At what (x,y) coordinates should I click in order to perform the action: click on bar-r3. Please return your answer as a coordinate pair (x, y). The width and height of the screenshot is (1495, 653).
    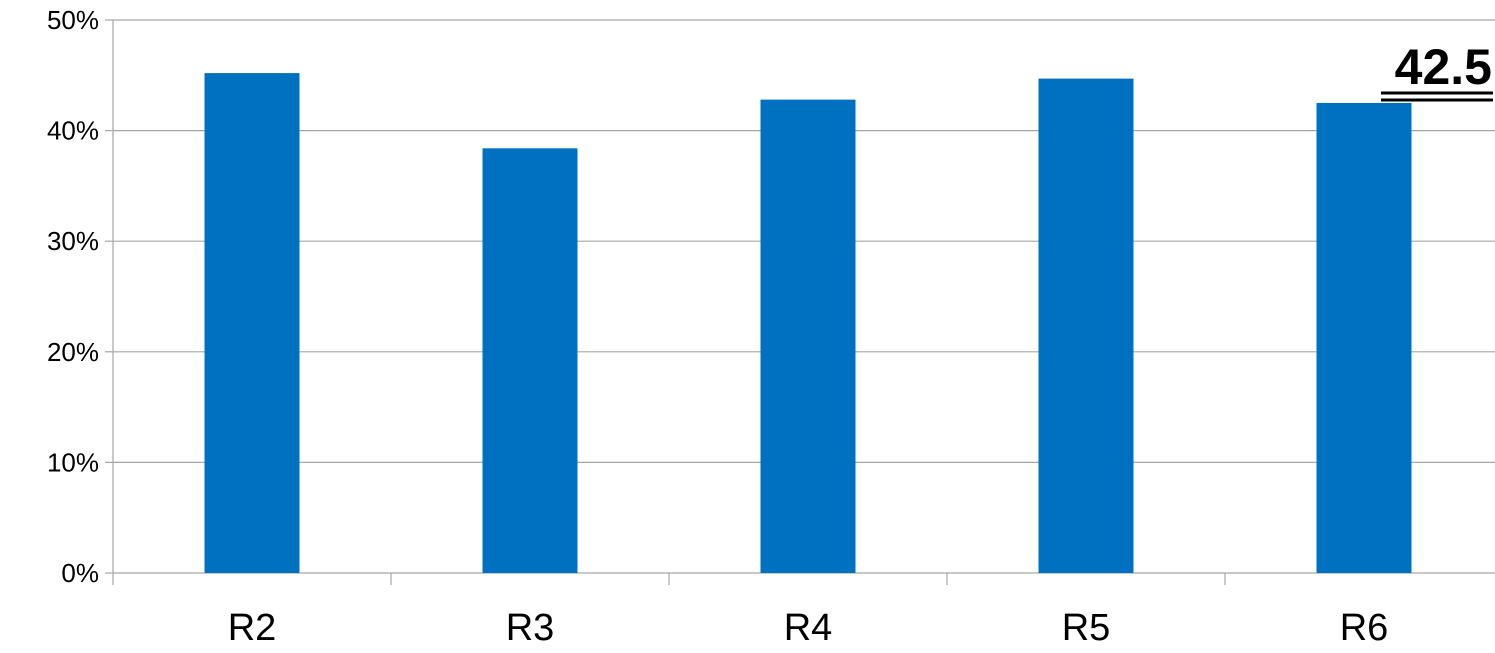
    Looking at the image, I should click on (530, 360).